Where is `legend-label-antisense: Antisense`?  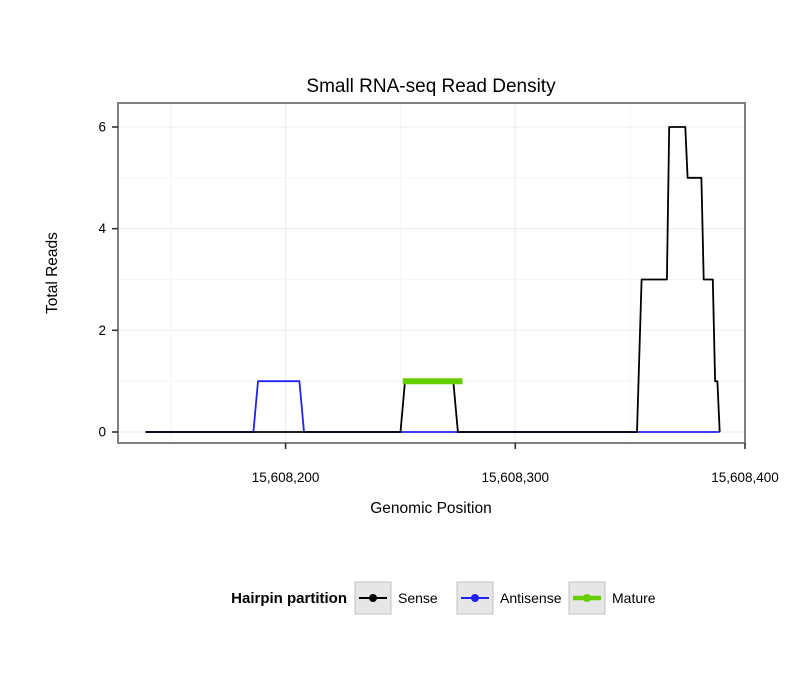 legend-label-antisense: Antisense is located at coordinates (531, 598).